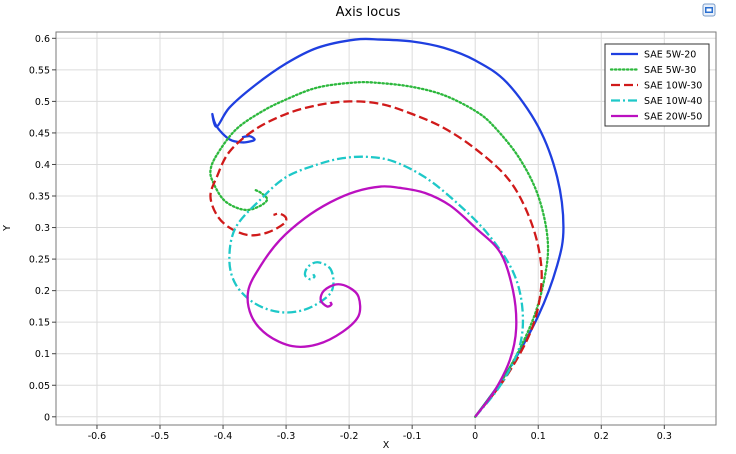 This screenshot has height=454, width=736. Describe the element at coordinates (7, 228) in the screenshot. I see `y-axis-label: Y` at that location.